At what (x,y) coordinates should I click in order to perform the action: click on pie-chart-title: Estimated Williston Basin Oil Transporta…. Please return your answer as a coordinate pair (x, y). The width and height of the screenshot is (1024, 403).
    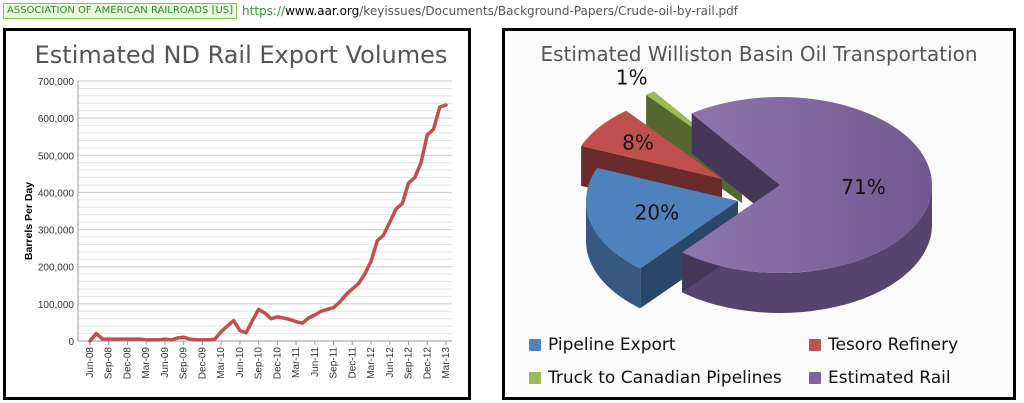
    Looking at the image, I should click on (758, 54).